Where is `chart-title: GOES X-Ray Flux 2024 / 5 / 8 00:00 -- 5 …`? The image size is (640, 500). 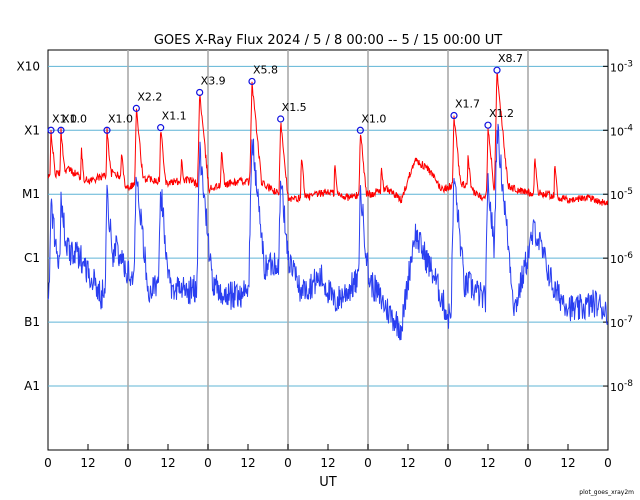 chart-title: GOES X-Ray Flux 2024 / 5 / 8 00:00 -- 5 … is located at coordinates (328, 40).